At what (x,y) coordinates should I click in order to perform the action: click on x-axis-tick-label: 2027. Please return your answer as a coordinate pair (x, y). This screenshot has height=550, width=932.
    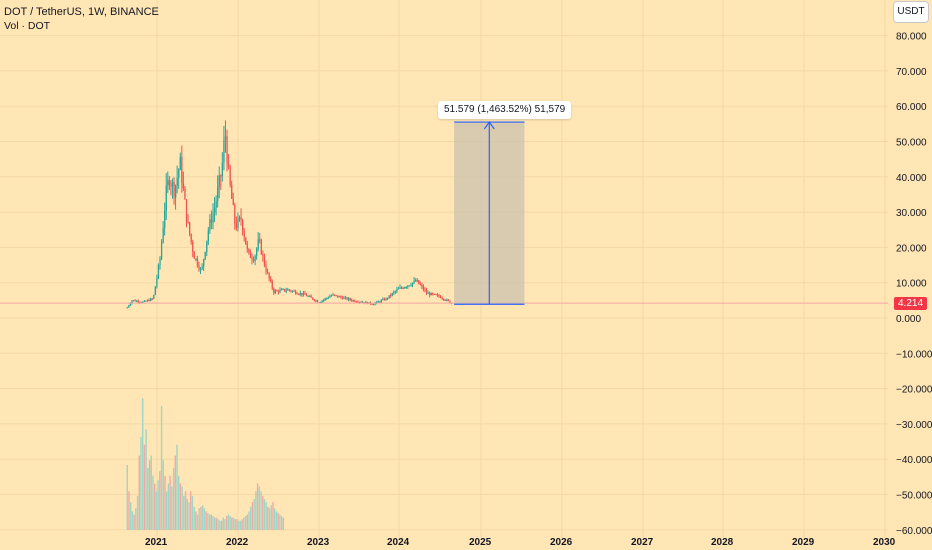
    Looking at the image, I should click on (642, 542).